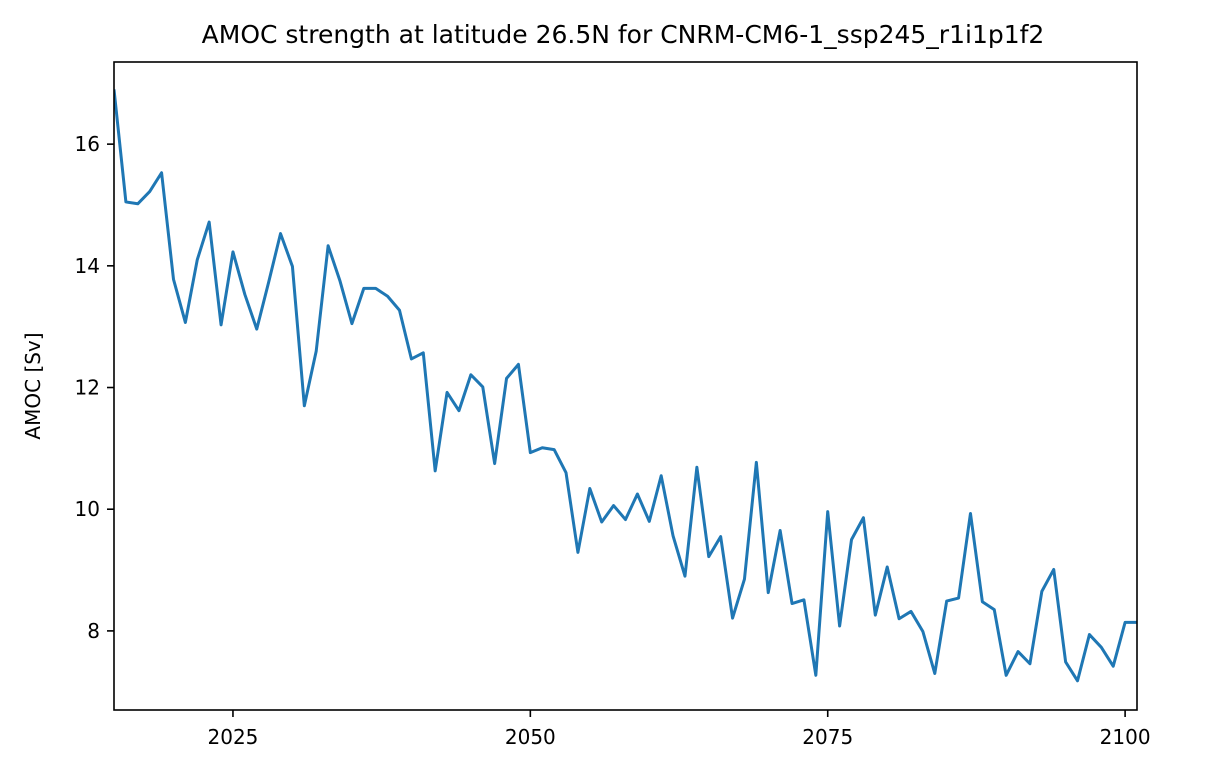 This screenshot has width=1206, height=778. What do you see at coordinates (87, 266) in the screenshot?
I see `y-tick-label: 14` at bounding box center [87, 266].